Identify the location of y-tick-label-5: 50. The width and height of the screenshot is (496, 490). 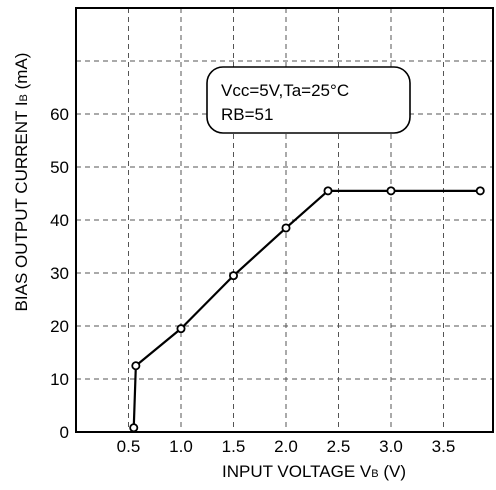
(59, 167).